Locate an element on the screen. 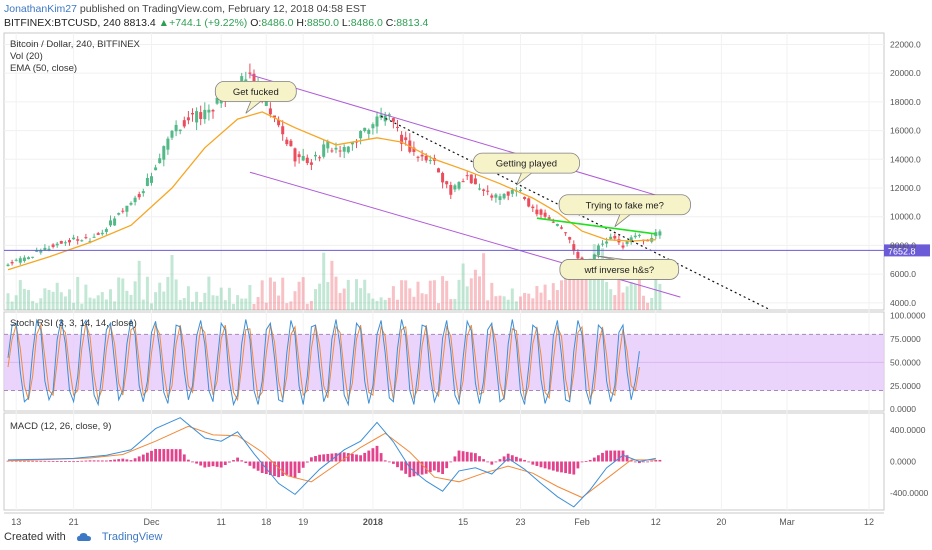 This screenshot has width=932, height=550. close-label: C: is located at coordinates (391, 23).